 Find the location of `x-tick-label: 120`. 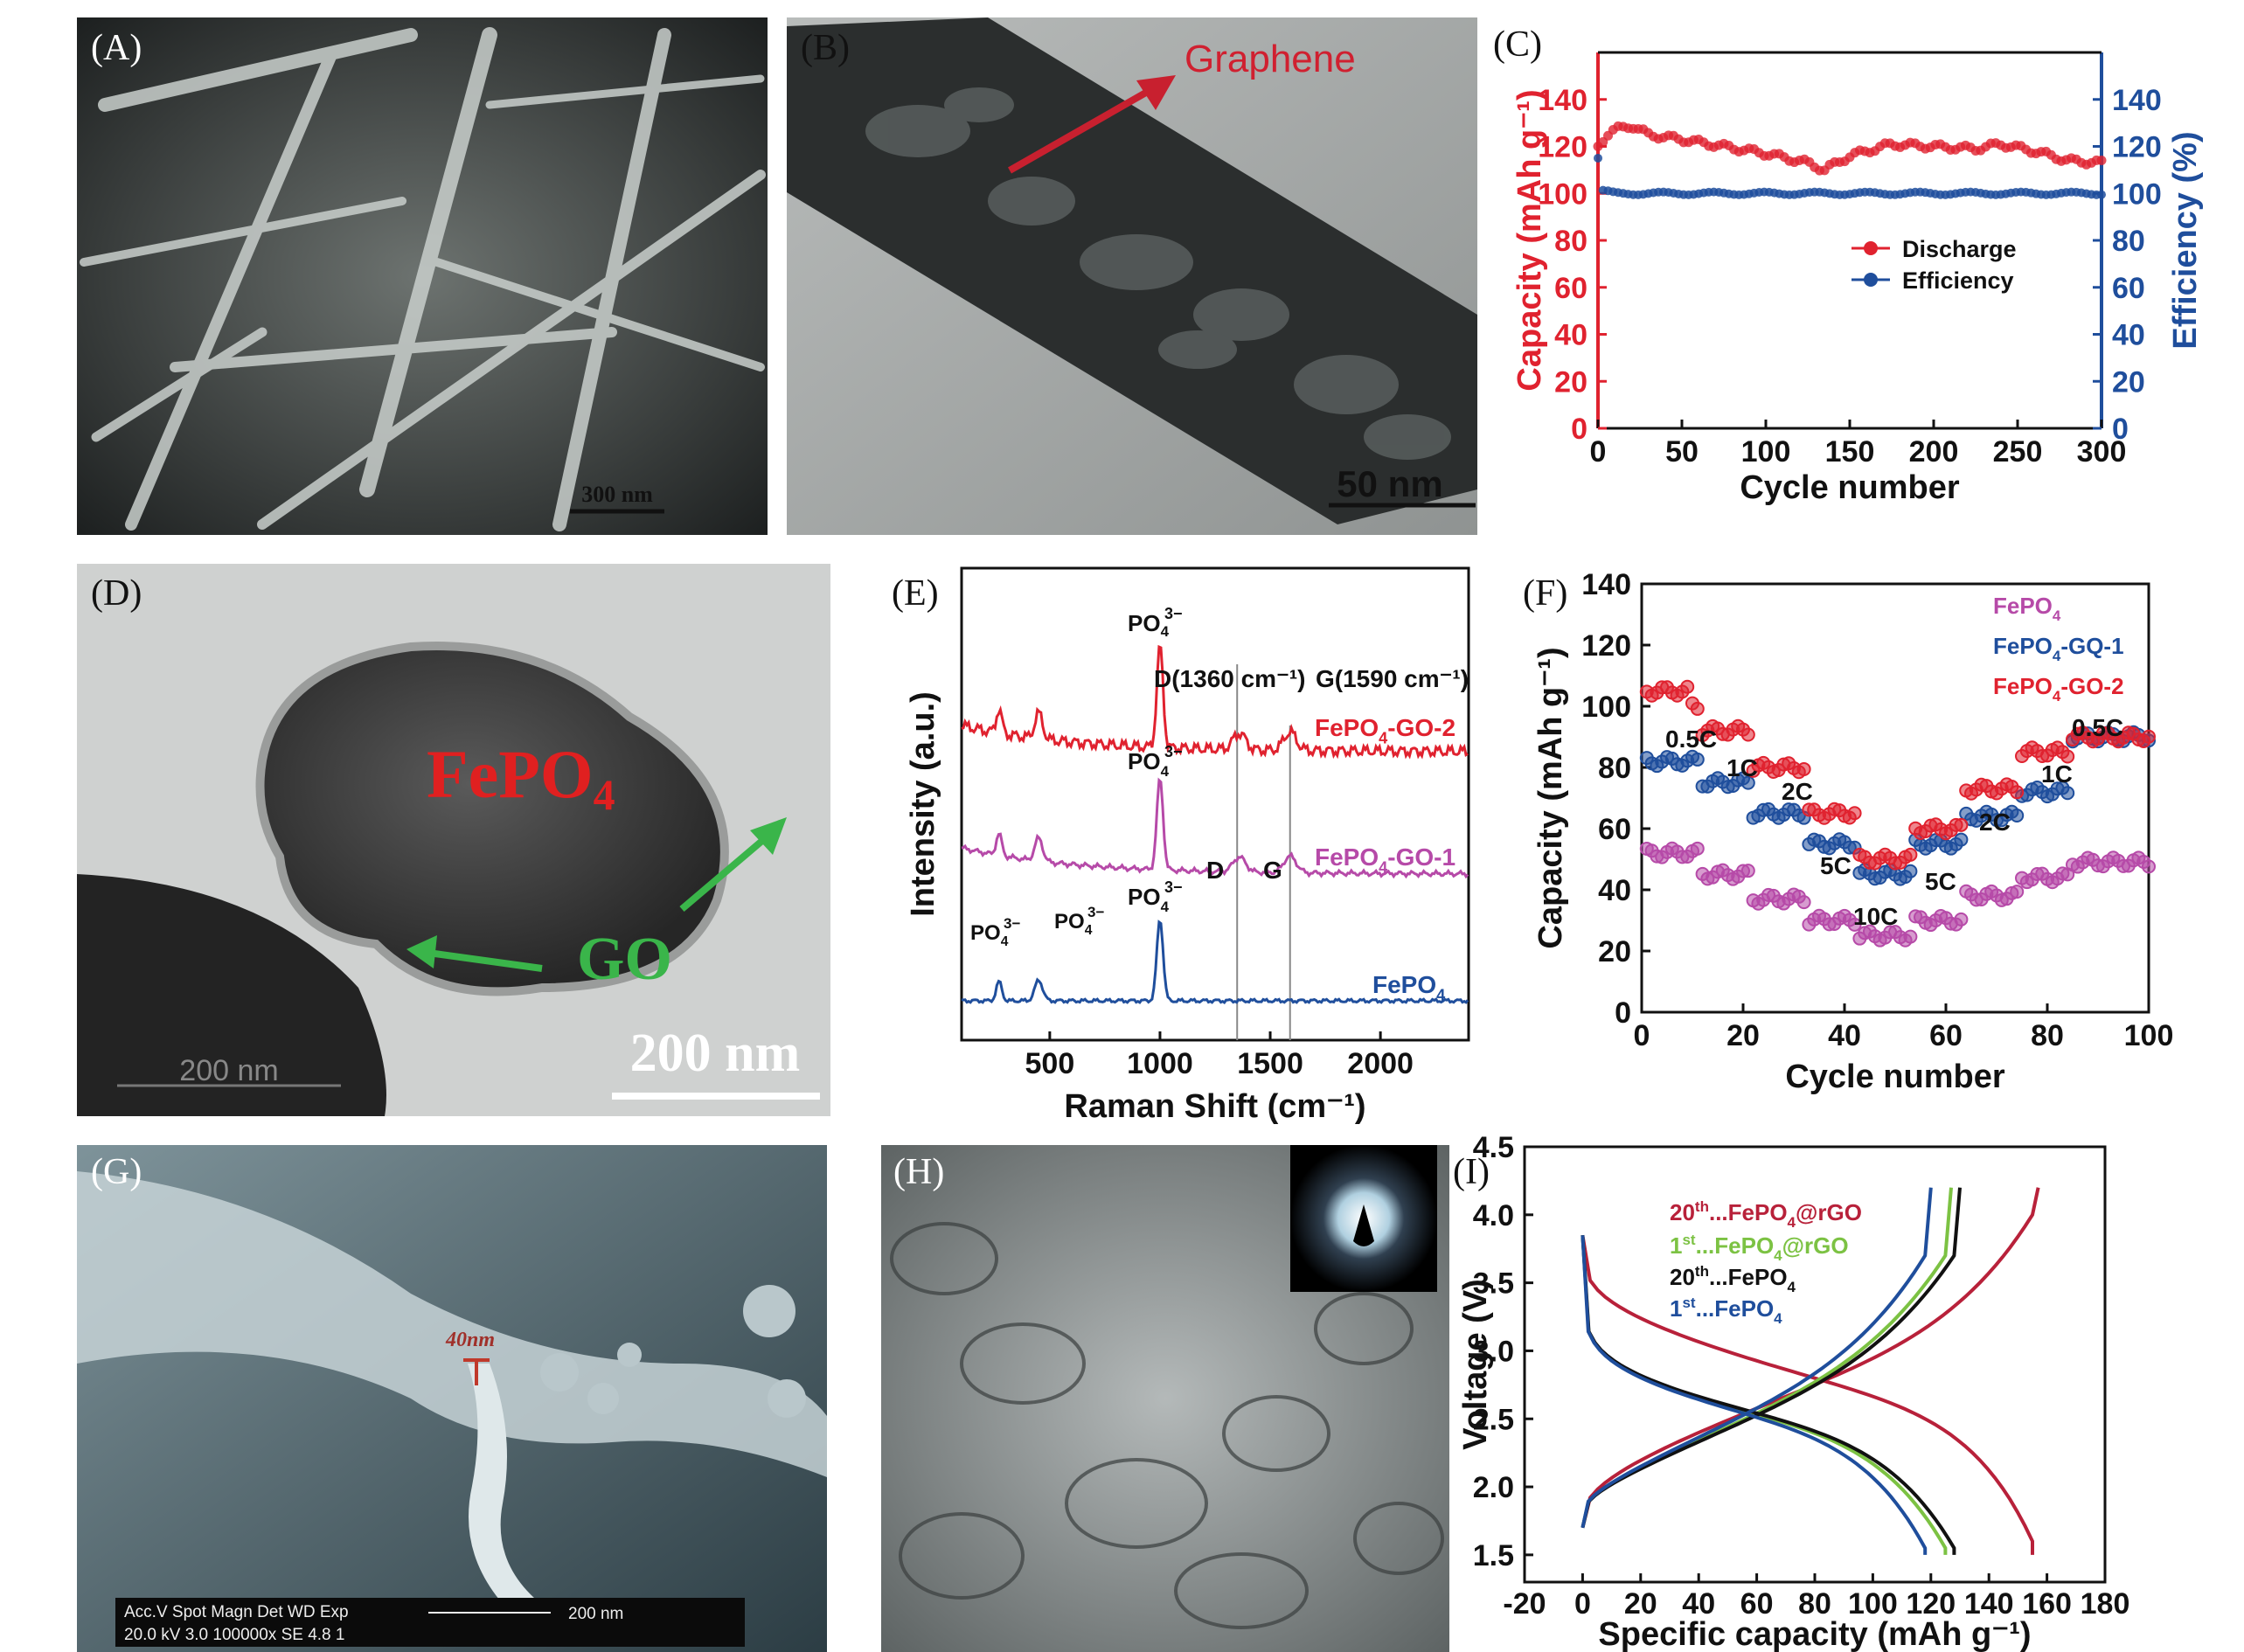

x-tick-label: 120 is located at coordinates (1931, 1604).